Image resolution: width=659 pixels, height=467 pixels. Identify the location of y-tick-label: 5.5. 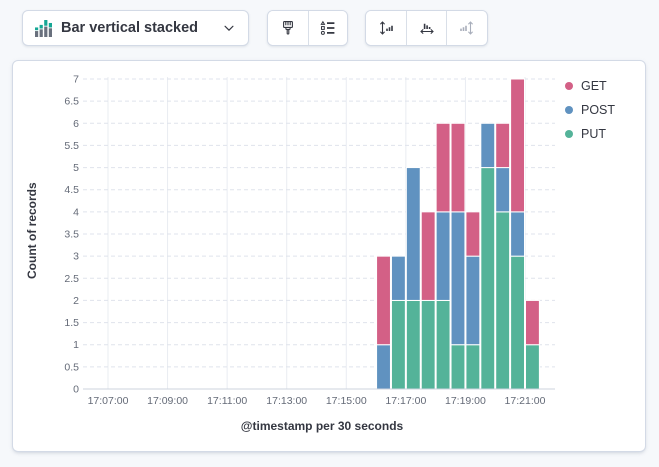
(71, 146).